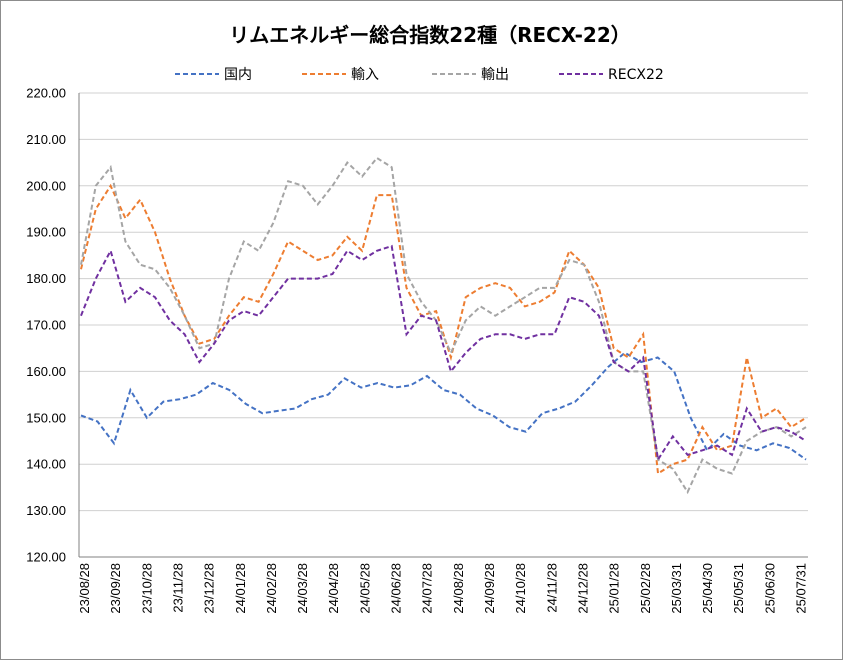 The height and width of the screenshot is (660, 843). What do you see at coordinates (46, 417) in the screenshot?
I see `y-tick-label: 150.00` at bounding box center [46, 417].